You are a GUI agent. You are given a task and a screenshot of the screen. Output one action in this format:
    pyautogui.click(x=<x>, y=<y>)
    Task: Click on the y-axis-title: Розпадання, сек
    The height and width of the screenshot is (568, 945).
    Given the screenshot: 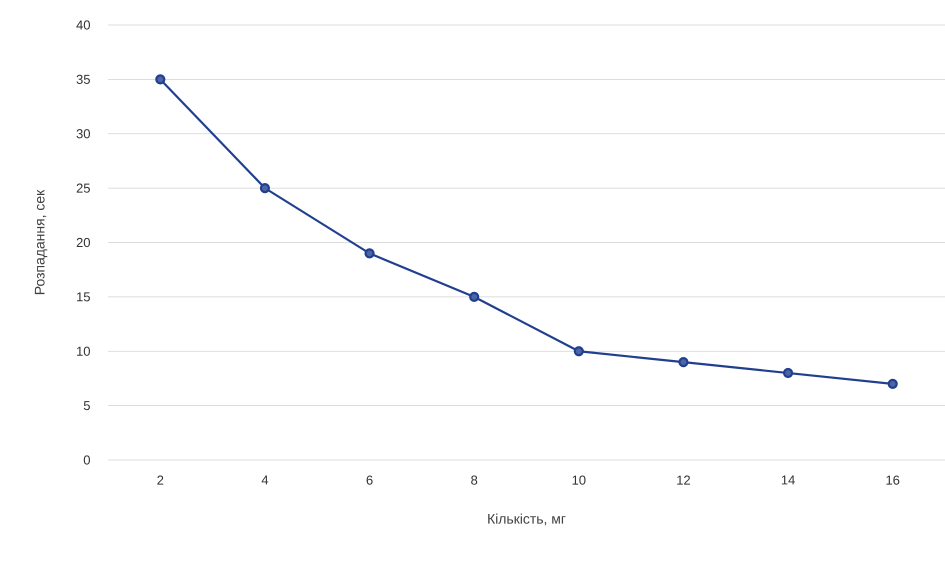 What is the action you would take?
    pyautogui.click(x=41, y=242)
    